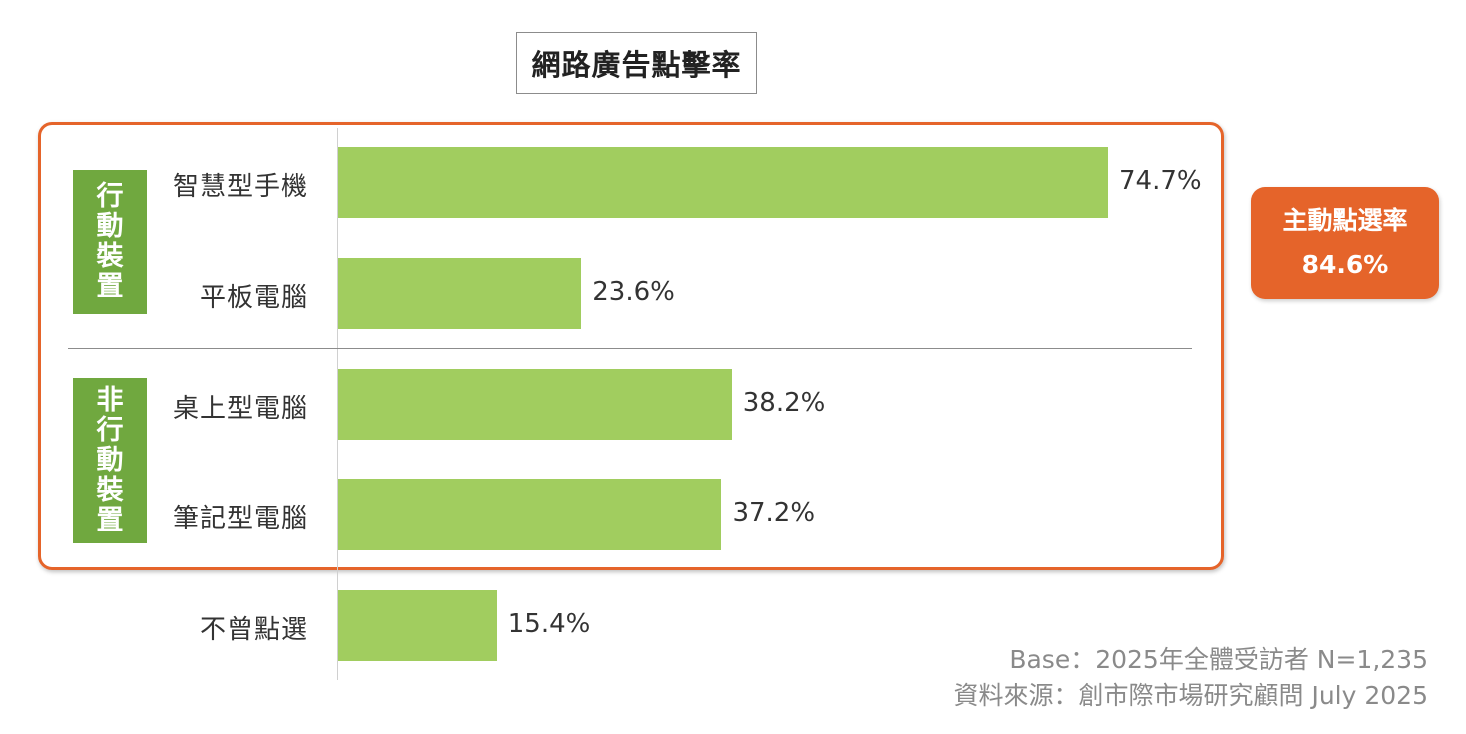 The width and height of the screenshot is (1466, 734). I want to click on callout-label: 主動點選率, so click(1345, 220).